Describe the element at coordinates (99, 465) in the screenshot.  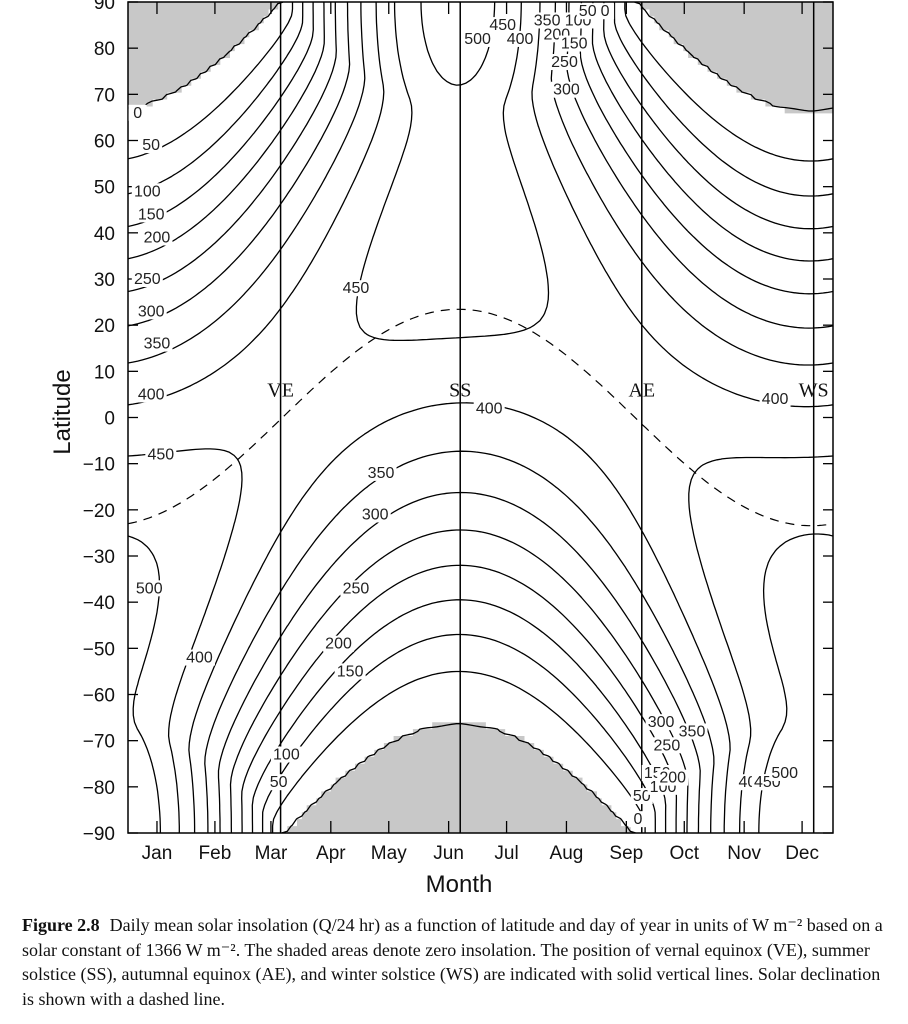
I see `y-tick-label: −10` at that location.